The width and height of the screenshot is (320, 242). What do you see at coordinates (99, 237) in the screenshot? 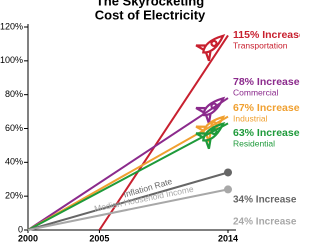
I see `x-tick-label: 2005` at bounding box center [99, 237].